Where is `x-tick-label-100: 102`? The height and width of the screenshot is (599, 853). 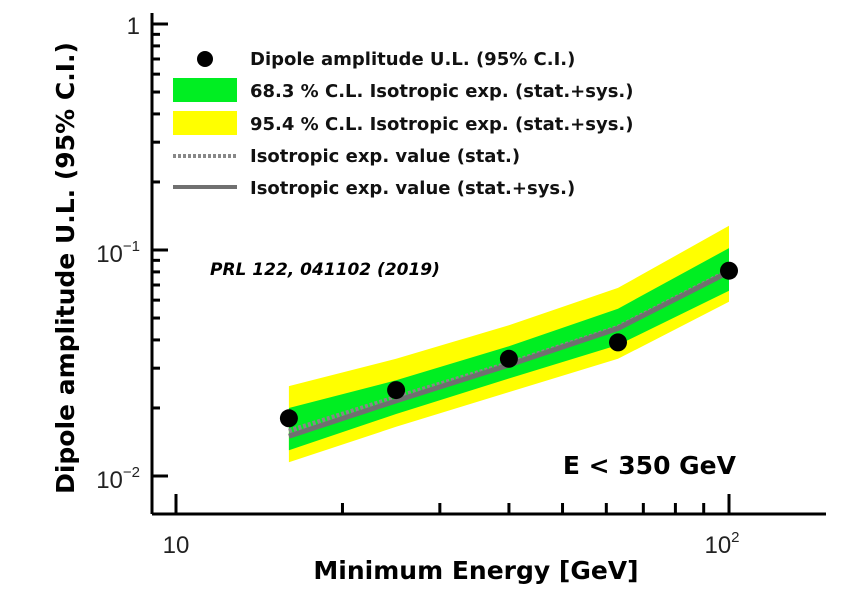 x-tick-label-100: 102 is located at coordinates (721, 544).